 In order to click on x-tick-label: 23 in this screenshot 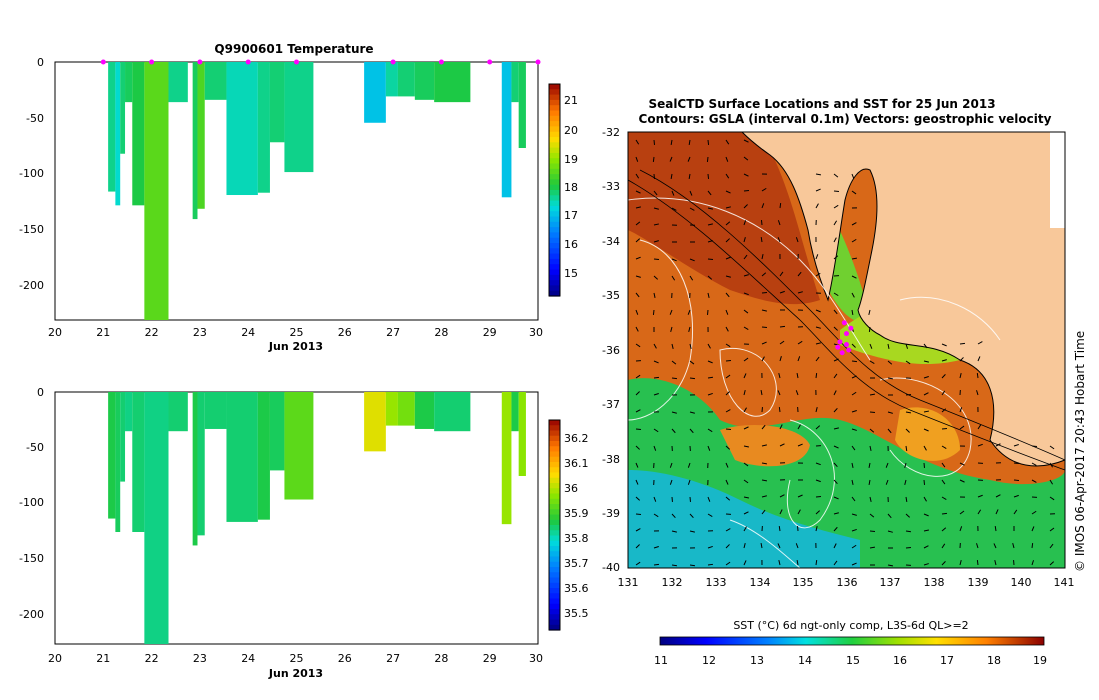, I will do `click(200, 658)`.